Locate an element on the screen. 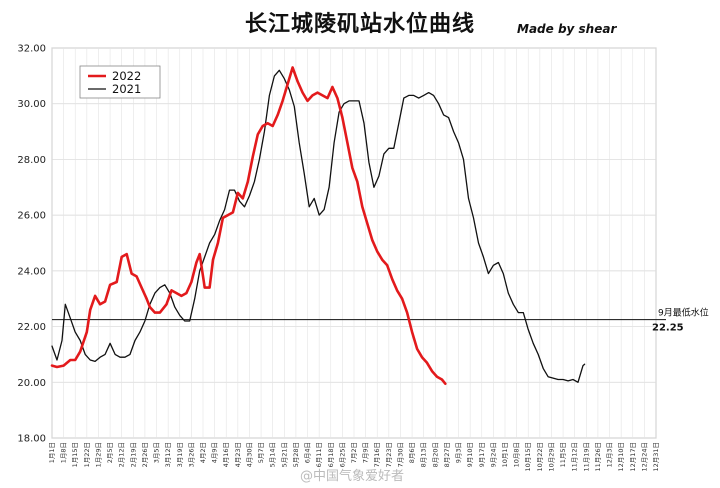 The image size is (720, 488). x-tick-label: 11月26日 is located at coordinates (598, 457).